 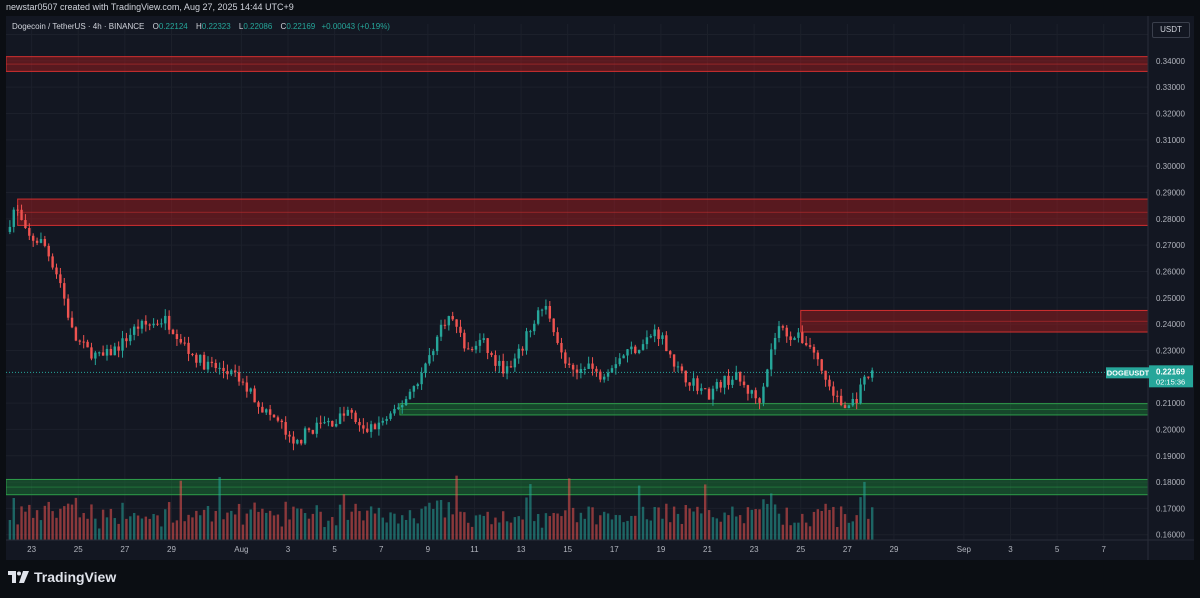 What do you see at coordinates (1170, 482) in the screenshot?
I see `price-tick-label: 0.18000` at bounding box center [1170, 482].